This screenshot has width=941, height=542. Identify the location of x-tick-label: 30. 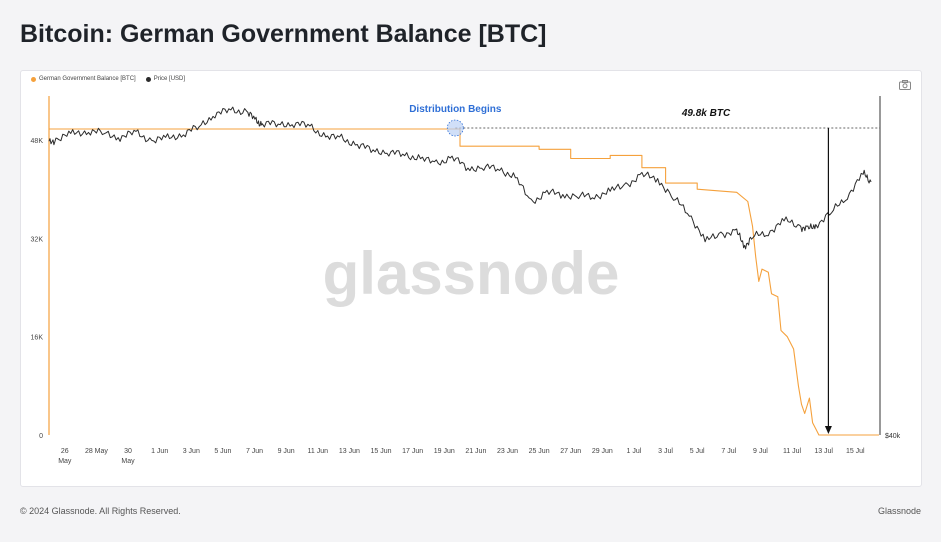
(128, 451).